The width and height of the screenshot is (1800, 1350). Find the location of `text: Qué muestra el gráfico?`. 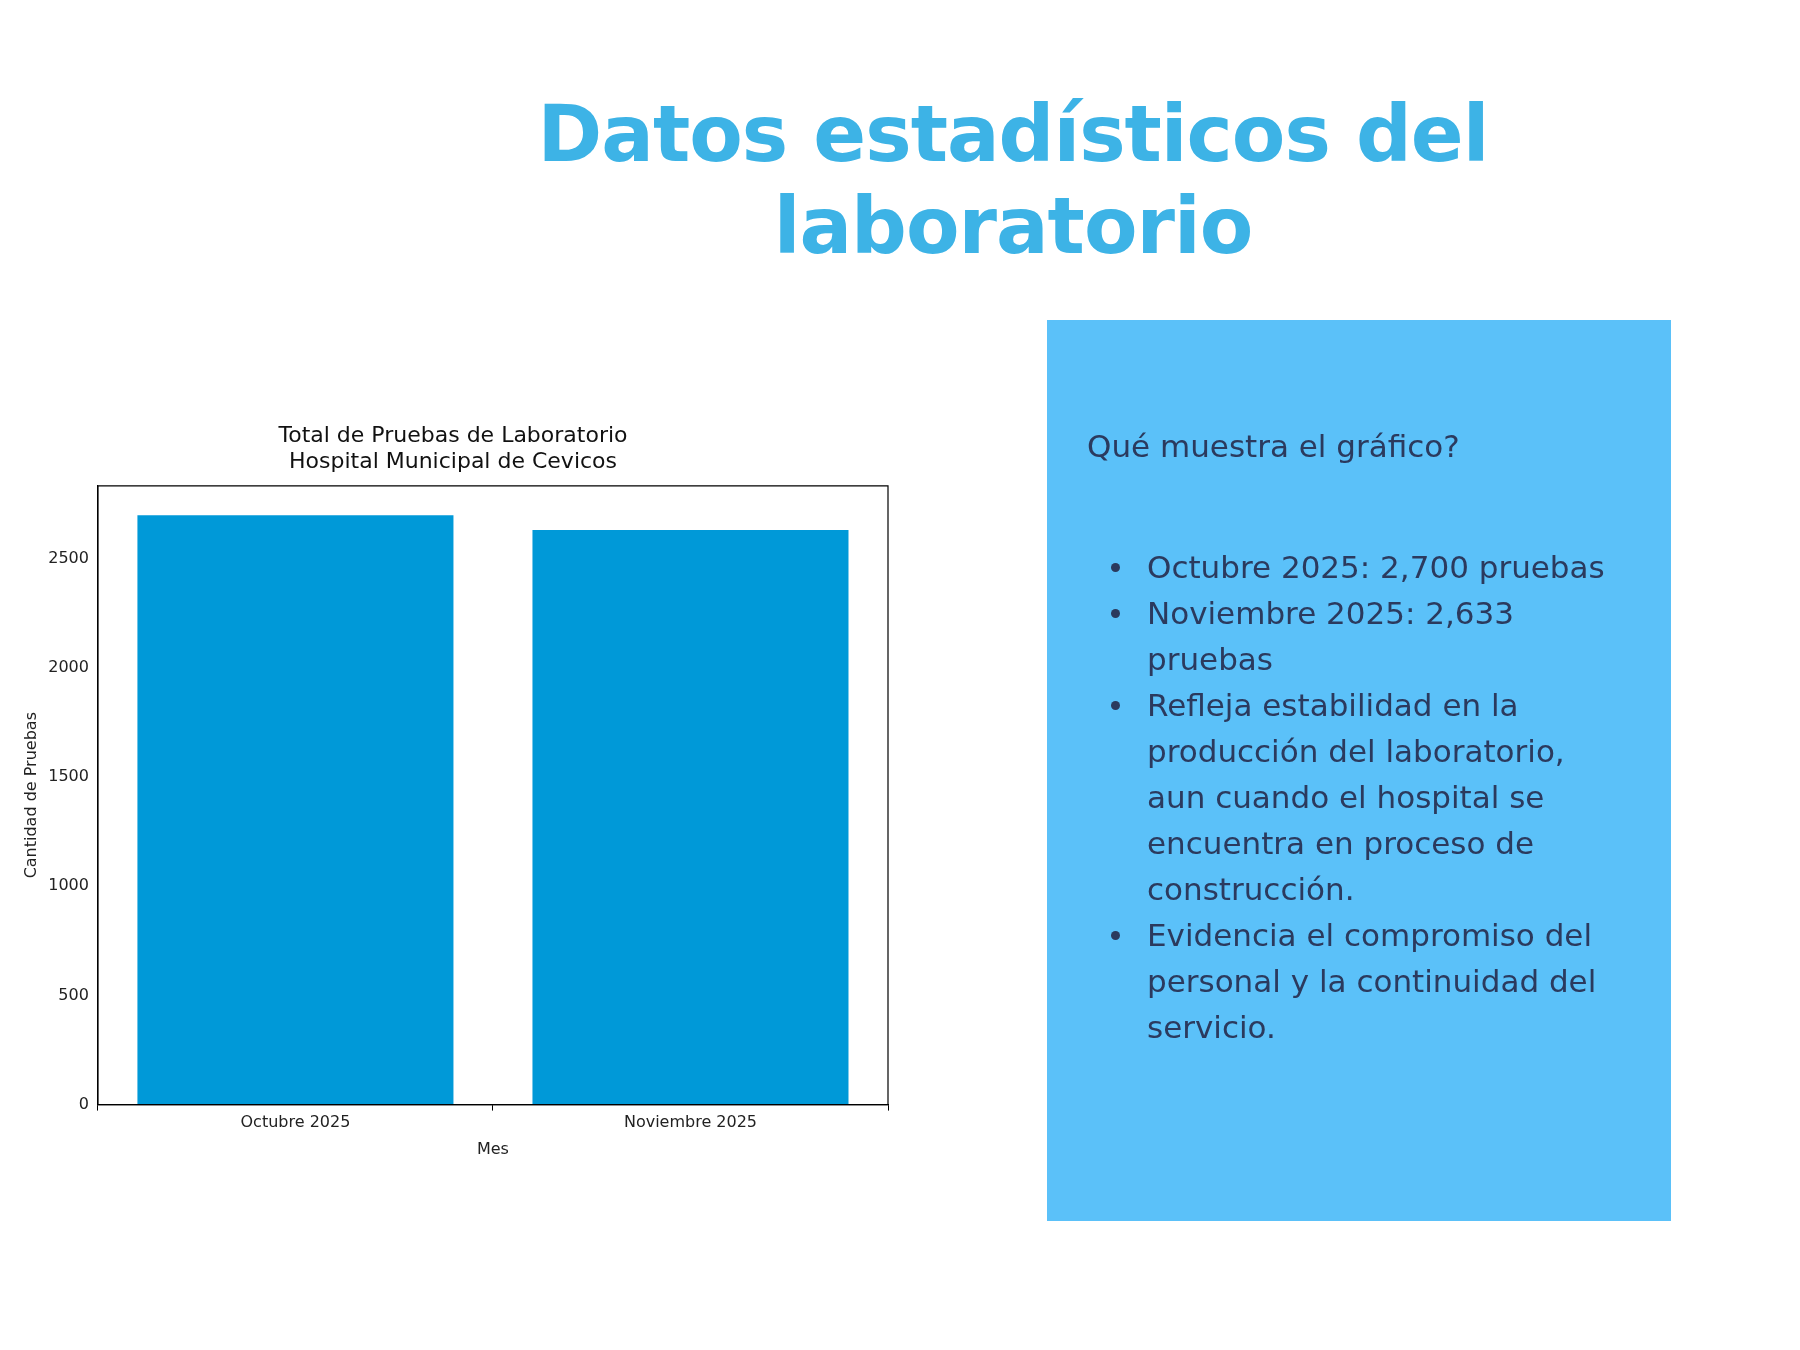

text: Qué muestra el gráfico? is located at coordinates (1274, 446).